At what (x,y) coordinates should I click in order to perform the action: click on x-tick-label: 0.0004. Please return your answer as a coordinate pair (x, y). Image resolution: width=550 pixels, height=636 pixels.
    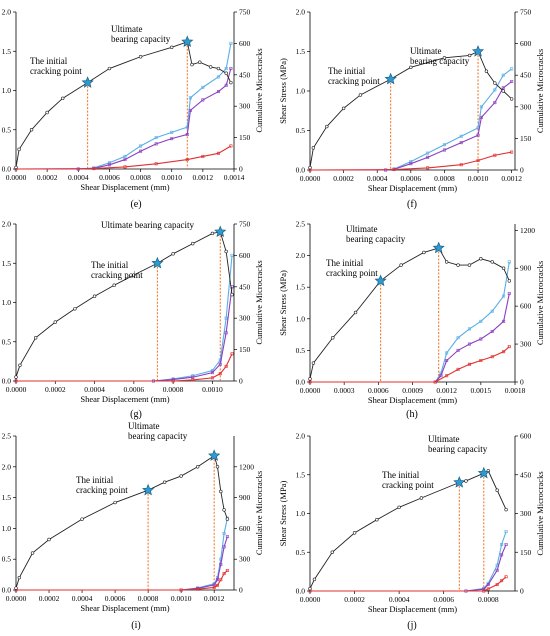
    Looking at the image, I should click on (94, 389).